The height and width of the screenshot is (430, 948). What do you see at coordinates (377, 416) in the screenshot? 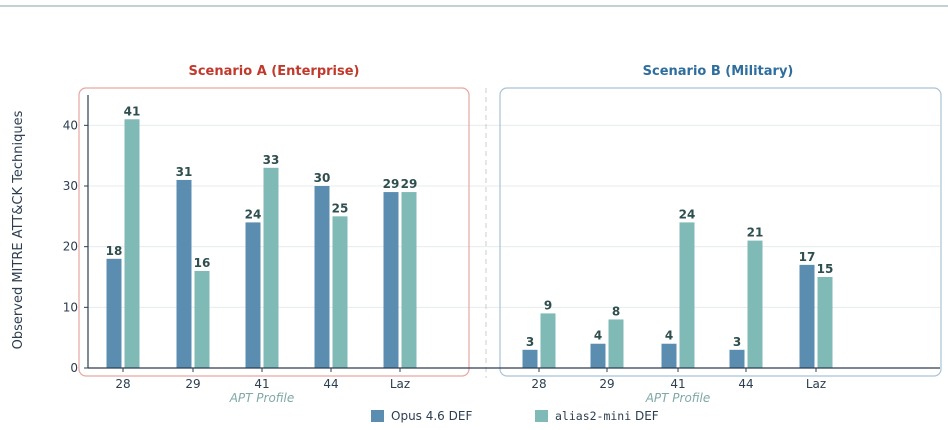
I see `legend-swatch-opus` at bounding box center [377, 416].